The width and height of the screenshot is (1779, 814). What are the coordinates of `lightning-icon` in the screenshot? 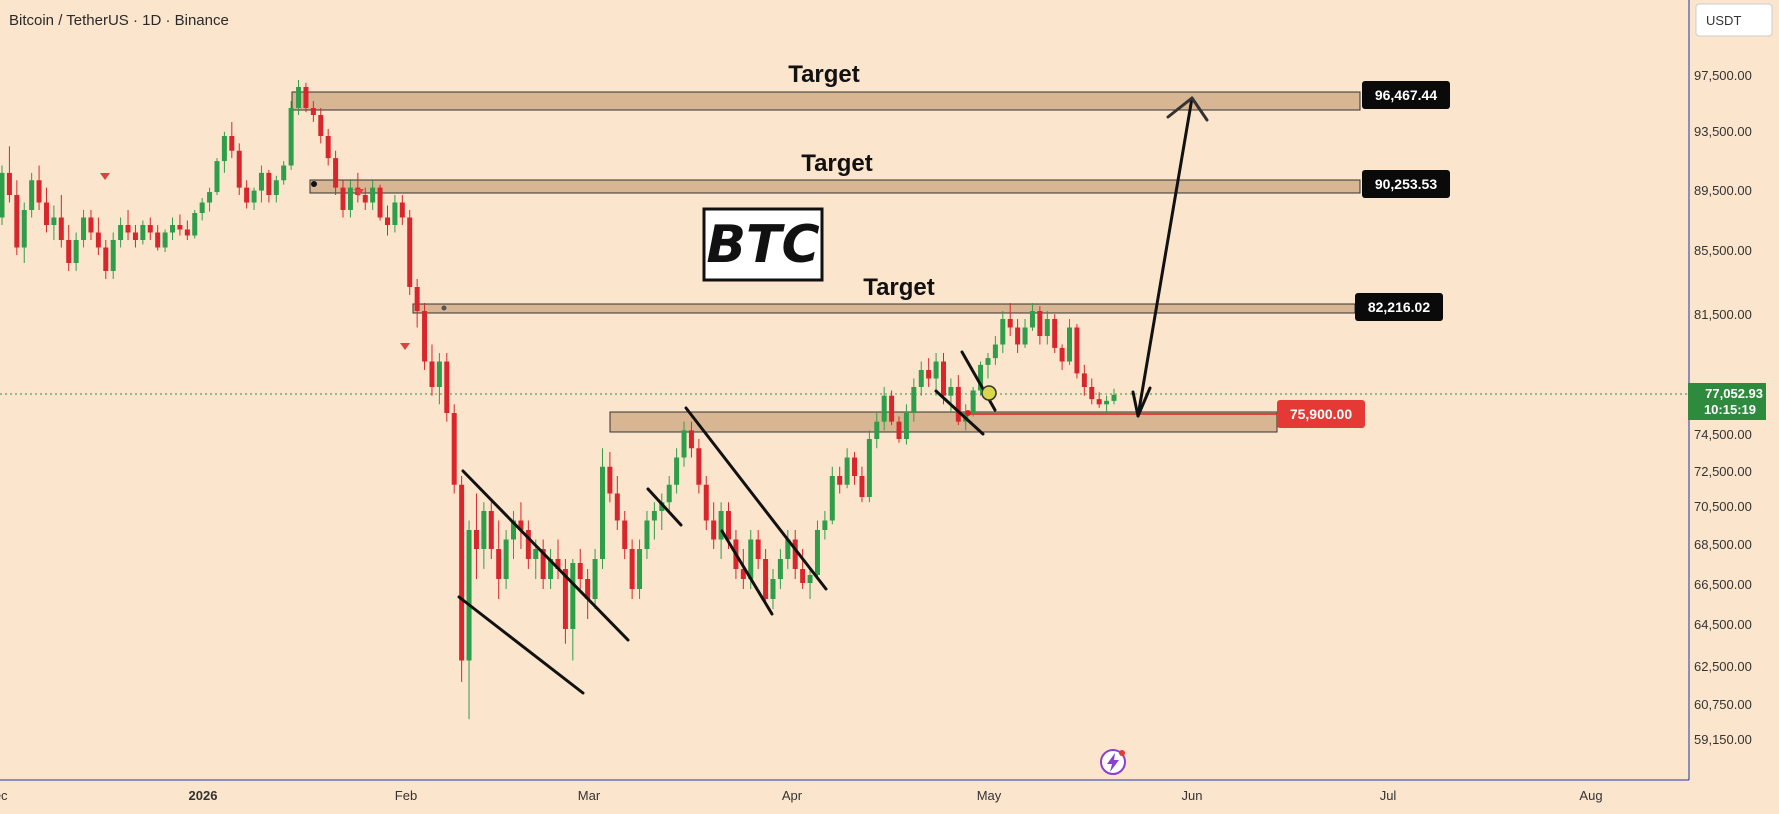 It's located at (1113, 762).